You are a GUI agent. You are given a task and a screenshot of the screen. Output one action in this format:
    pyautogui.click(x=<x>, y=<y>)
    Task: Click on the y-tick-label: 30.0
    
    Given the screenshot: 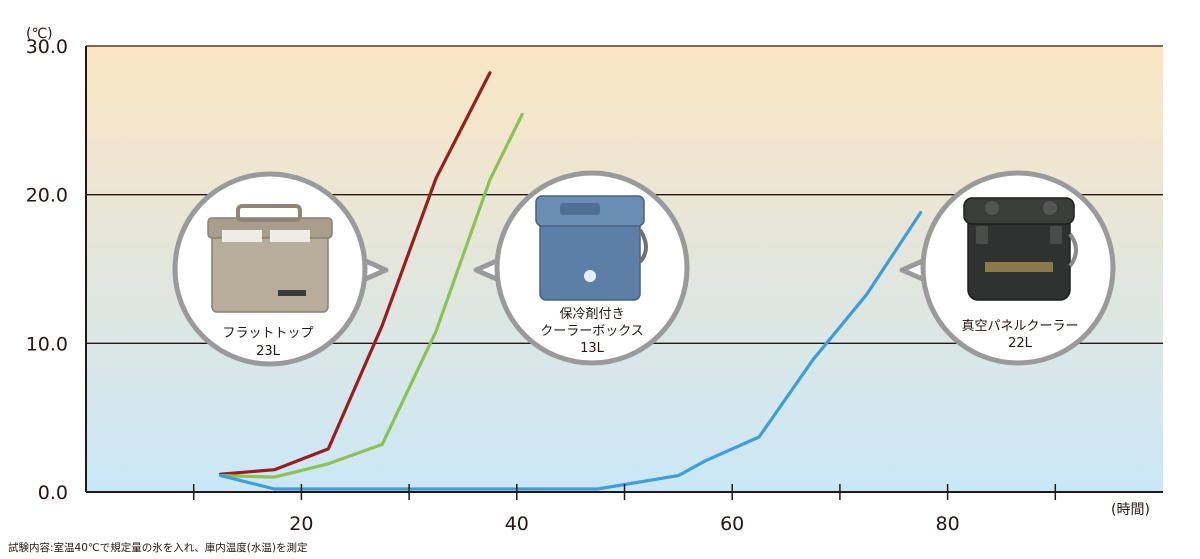 What is the action you would take?
    pyautogui.click(x=47, y=47)
    